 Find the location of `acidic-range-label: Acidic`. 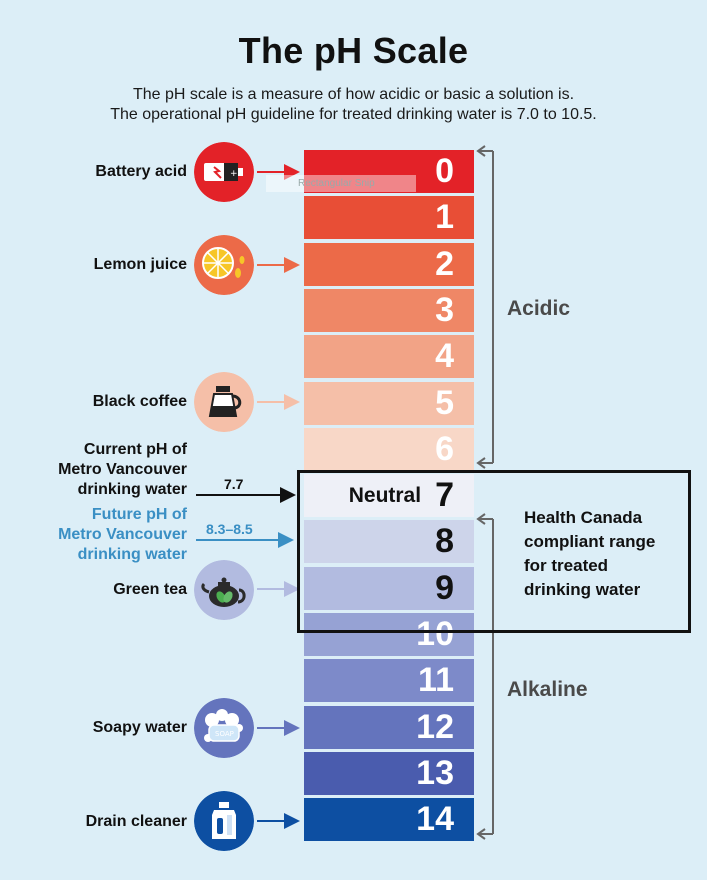

acidic-range-label: Acidic is located at coordinates (539, 308).